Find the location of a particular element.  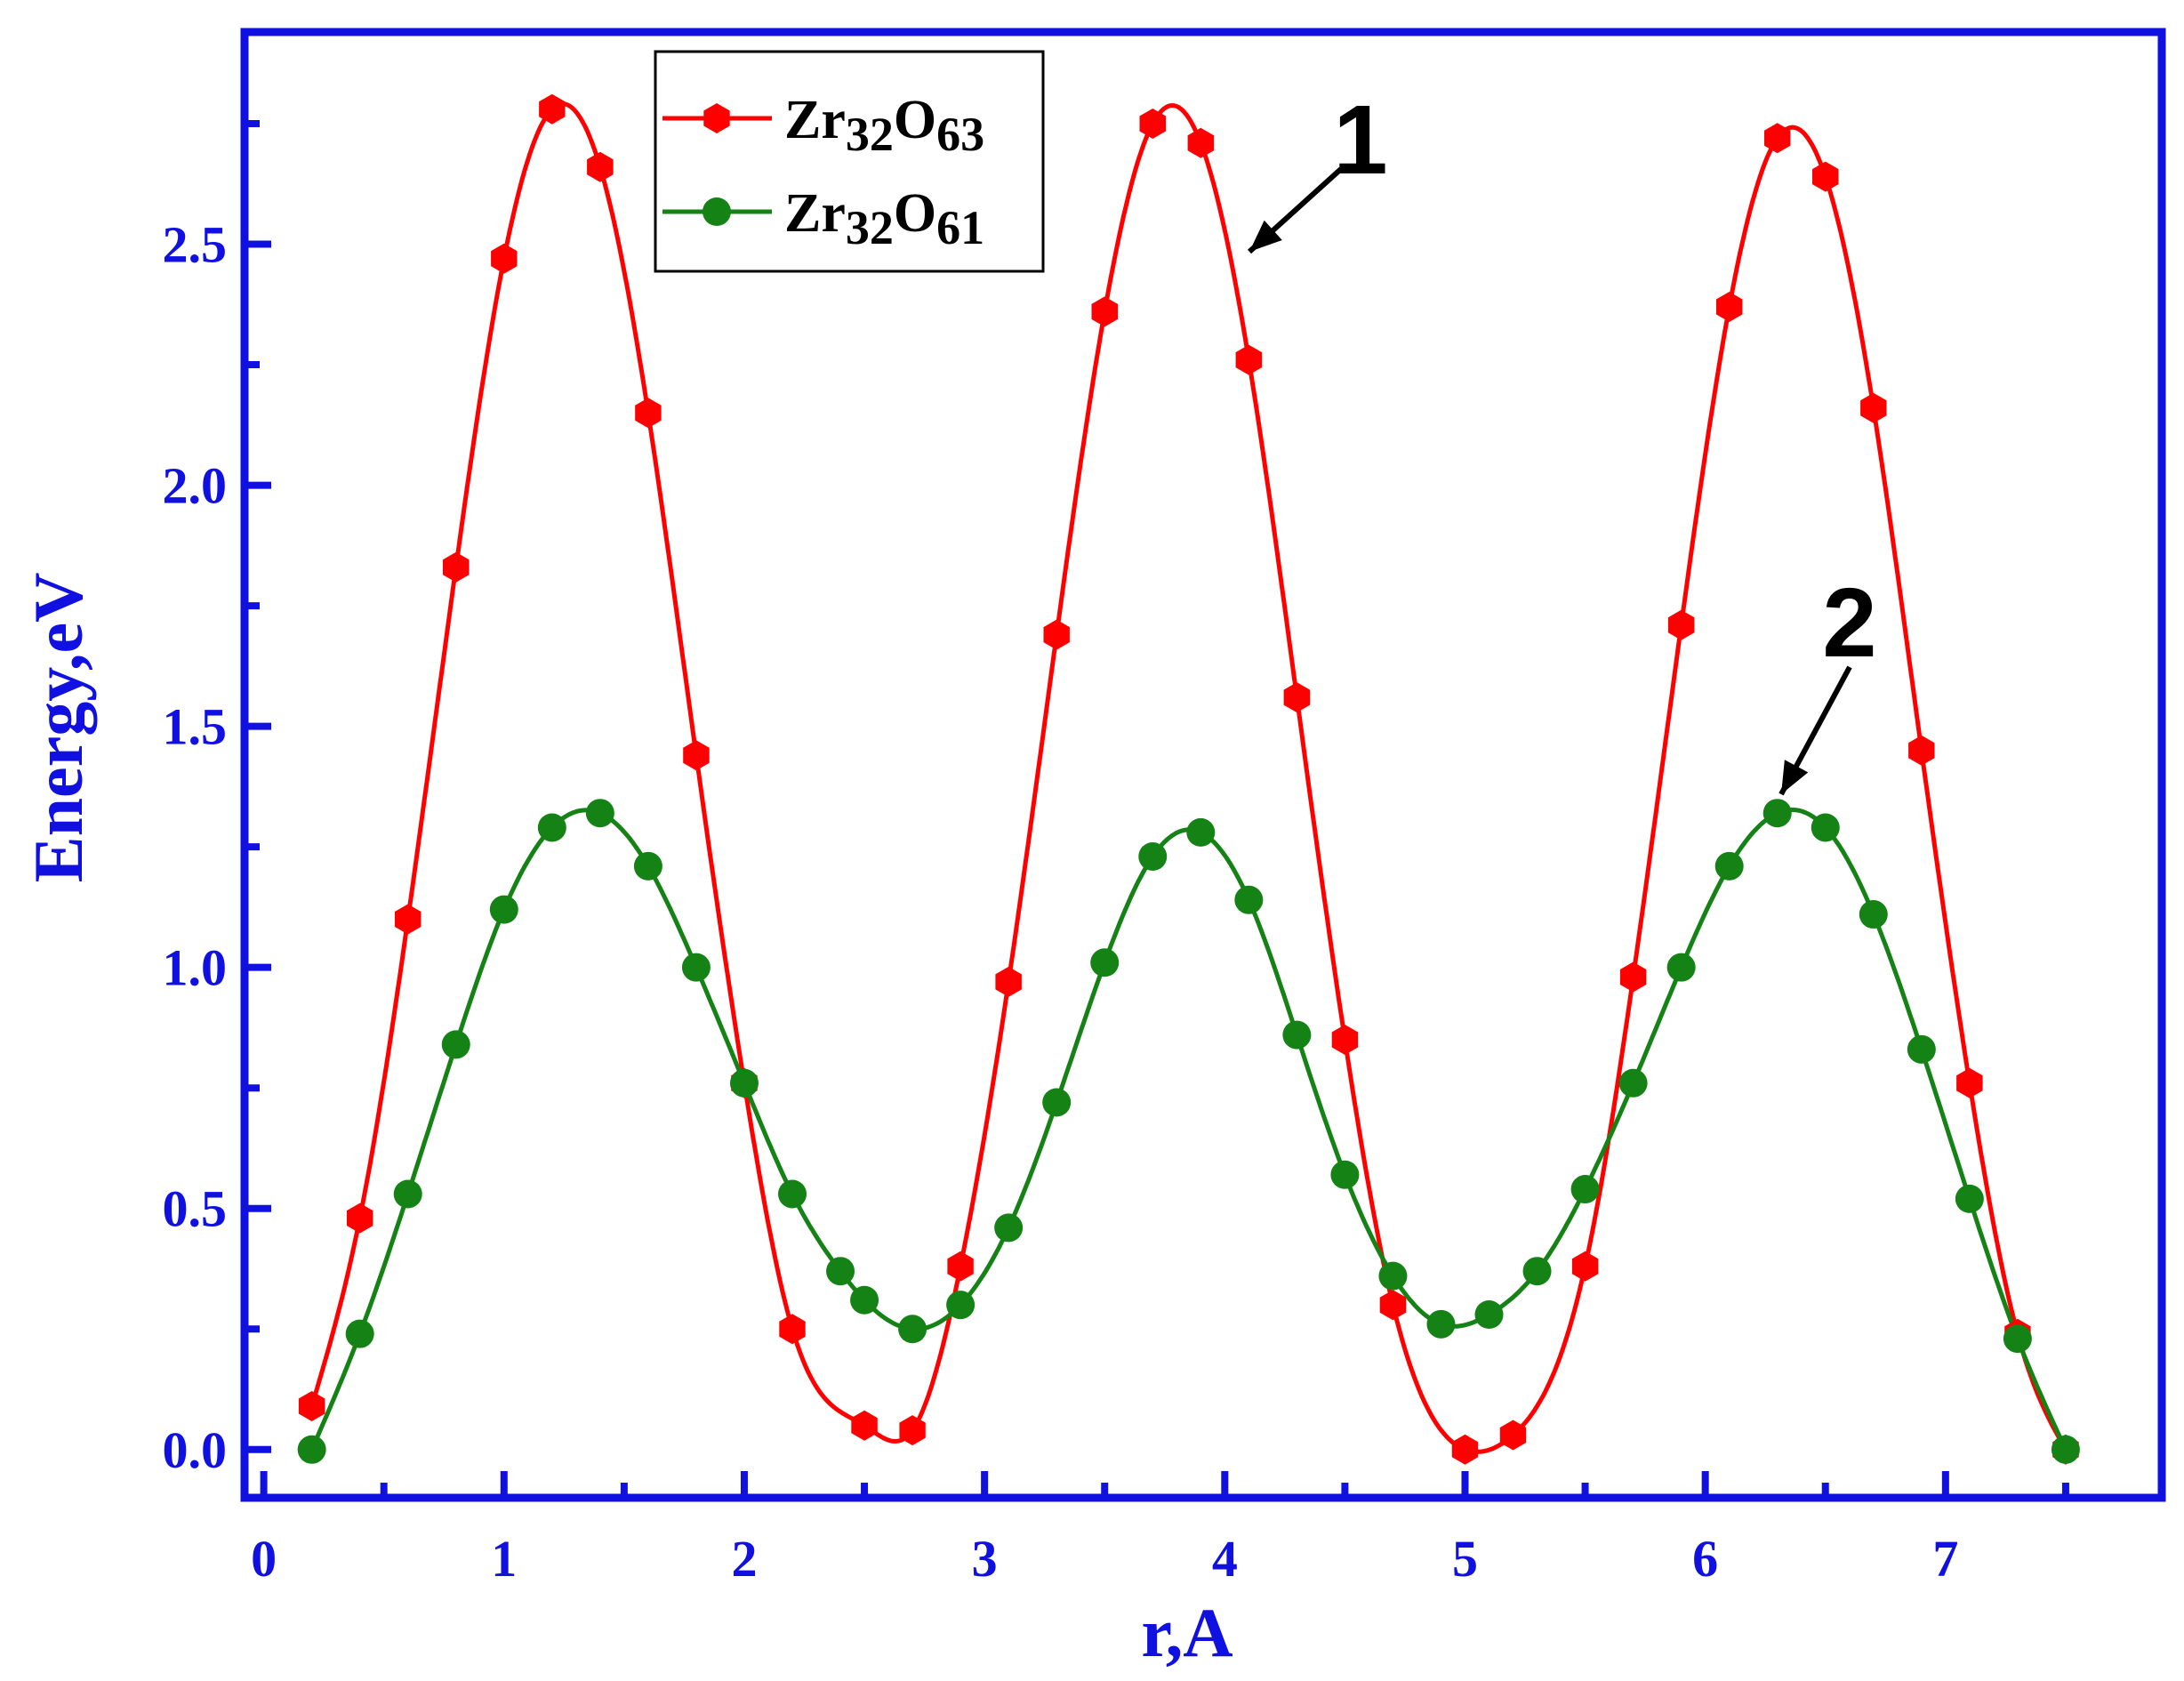

legend-text-part: O is located at coordinates (915, 213).